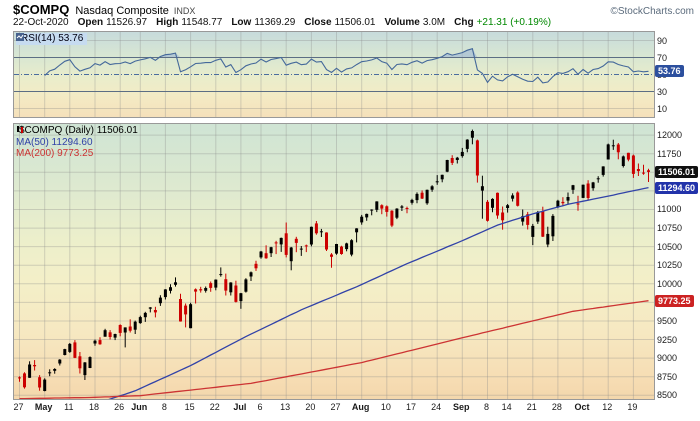 The image size is (700, 421). What do you see at coordinates (669, 190) in the screenshot?
I see `y-axis-label: 11250` at bounding box center [669, 190].